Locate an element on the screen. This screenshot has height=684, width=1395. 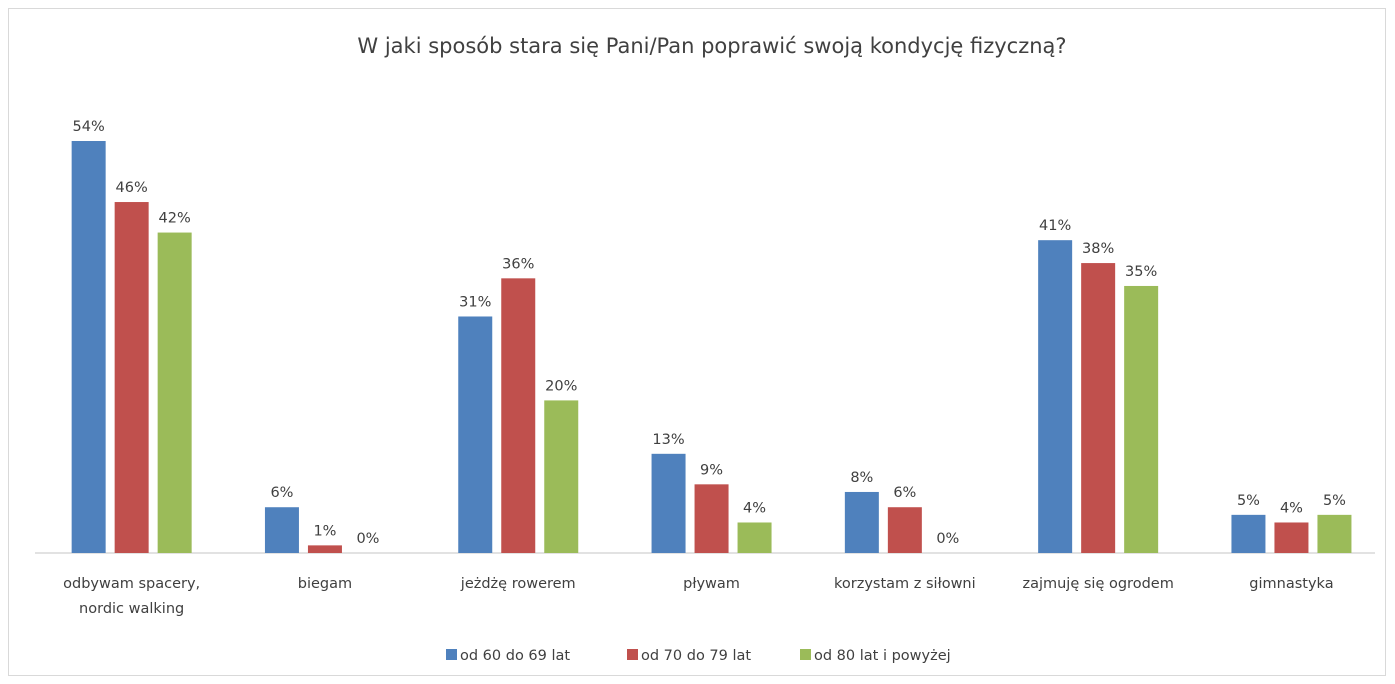
category-label: zajmuję się ogrodem is located at coordinates (1097, 584).